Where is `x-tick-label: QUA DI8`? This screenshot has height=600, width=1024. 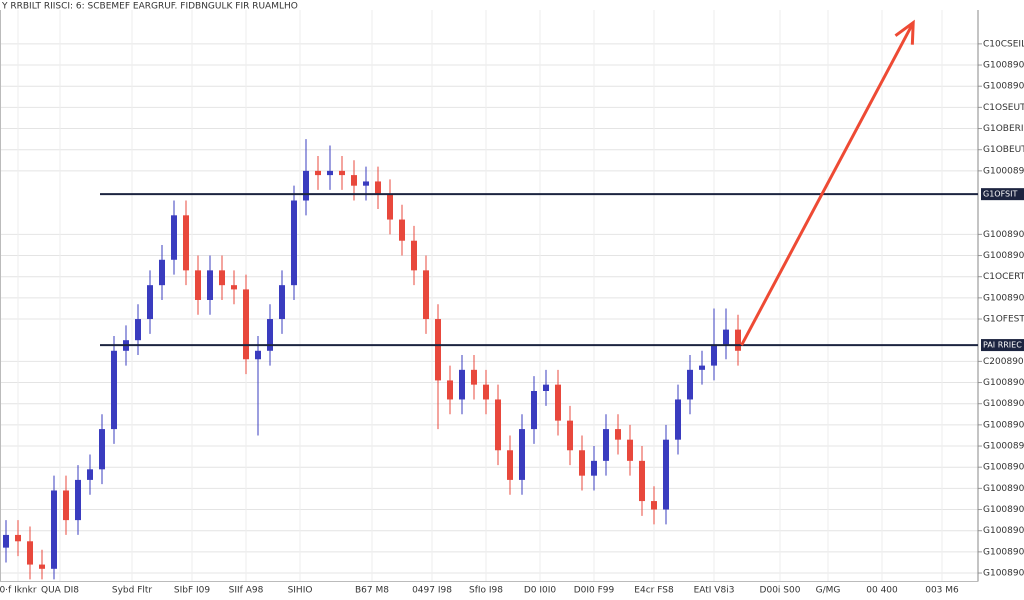
x-tick-label: QUA DI8 is located at coordinates (60, 591).